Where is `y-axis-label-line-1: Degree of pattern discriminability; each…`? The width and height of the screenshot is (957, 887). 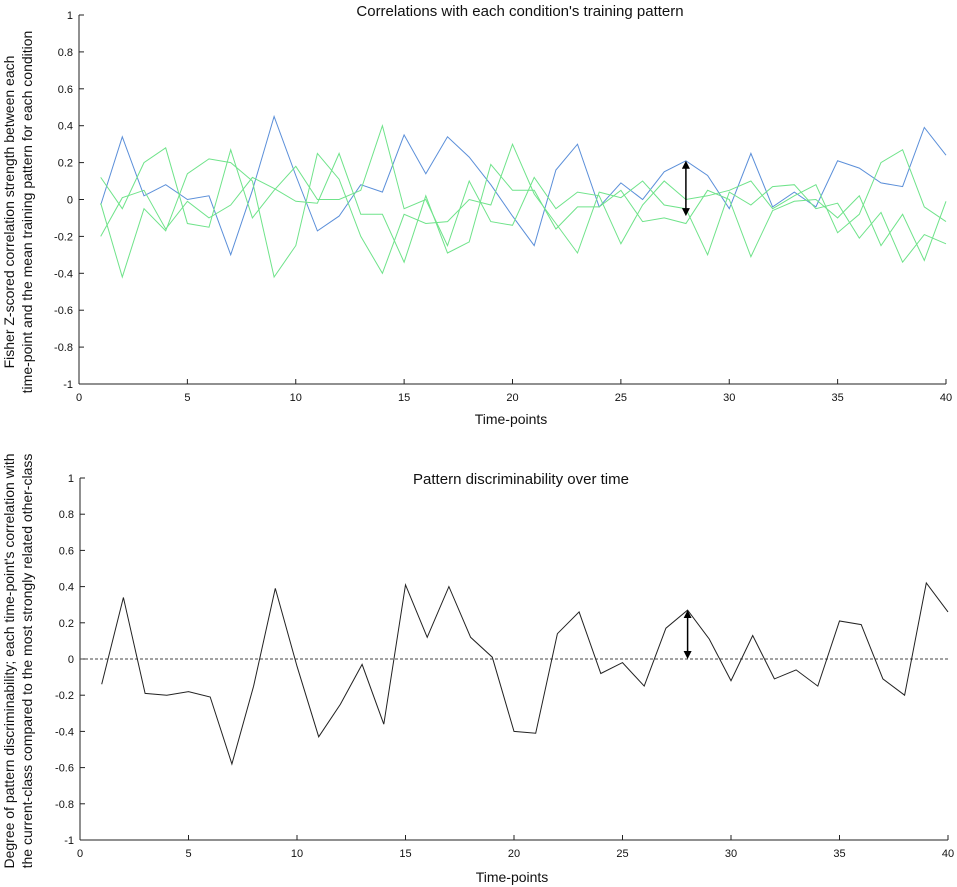
y-axis-label-line-1: Degree of pattern discriminability; each… is located at coordinates (9, 660).